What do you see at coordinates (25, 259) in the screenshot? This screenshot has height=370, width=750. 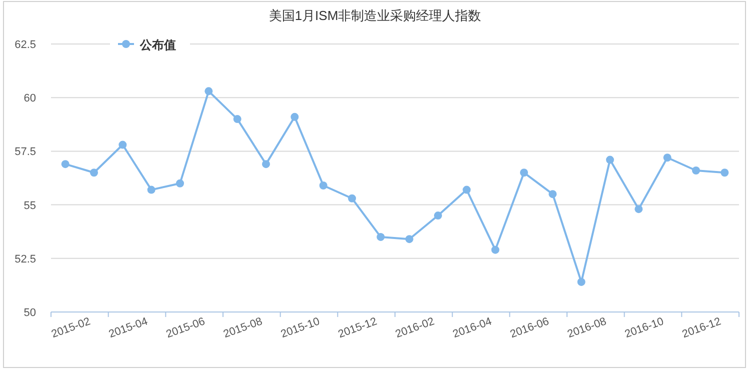 I see `y-tick-label: 52.5` at bounding box center [25, 259].